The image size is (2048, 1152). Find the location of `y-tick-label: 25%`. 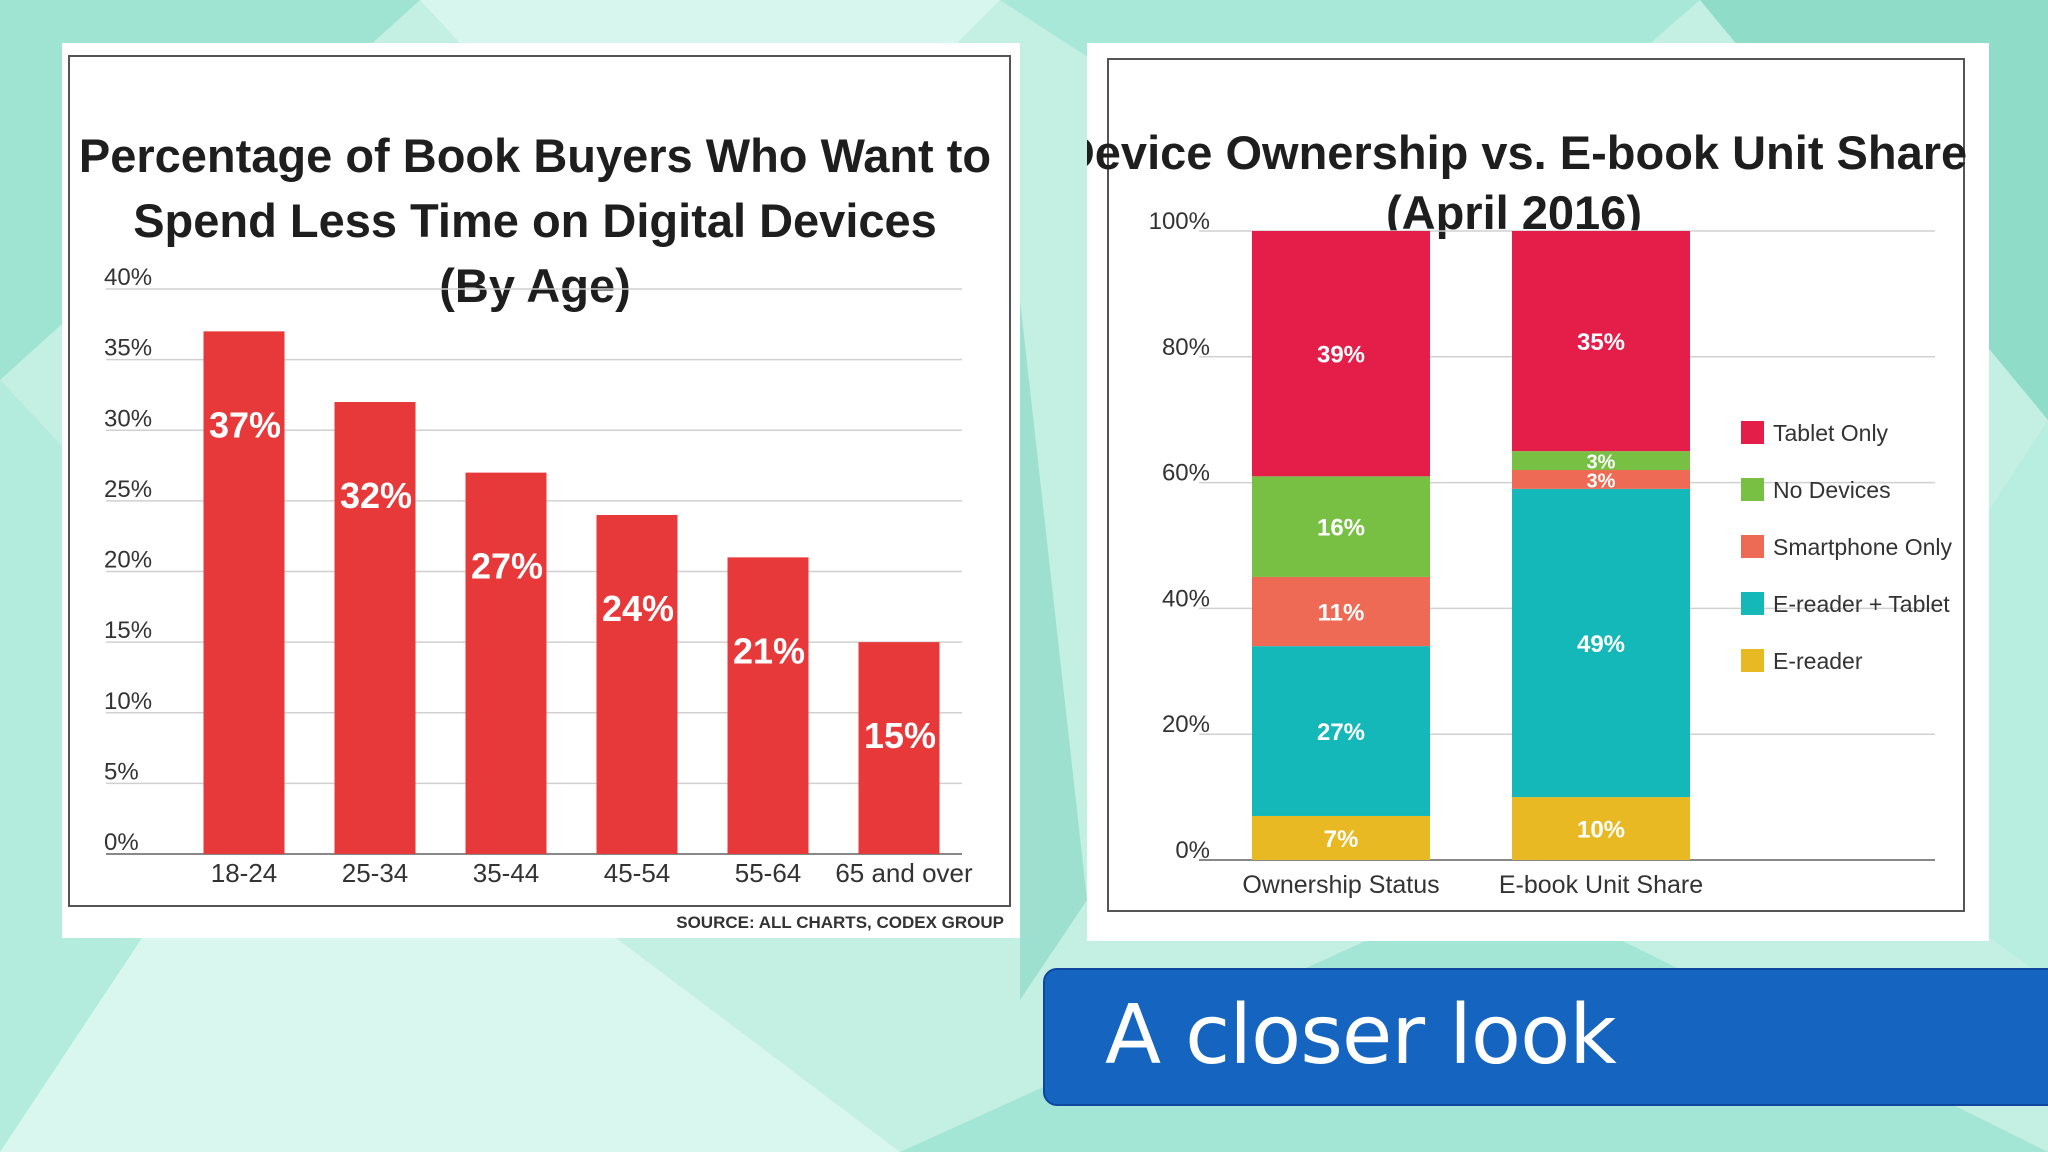

y-tick-label: 25% is located at coordinates (128, 489).